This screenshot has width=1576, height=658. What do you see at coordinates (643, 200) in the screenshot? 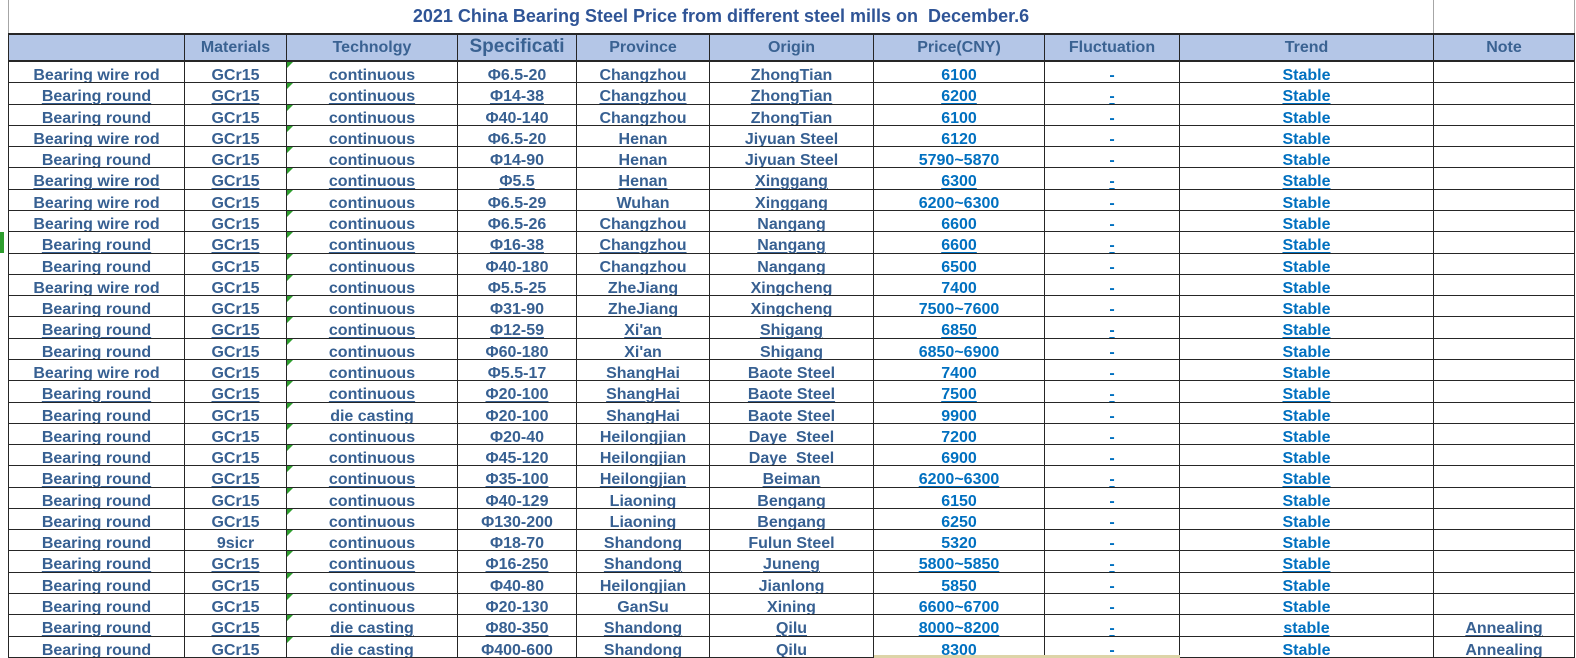
I see `cell-province: Wuhan` at bounding box center [643, 200].